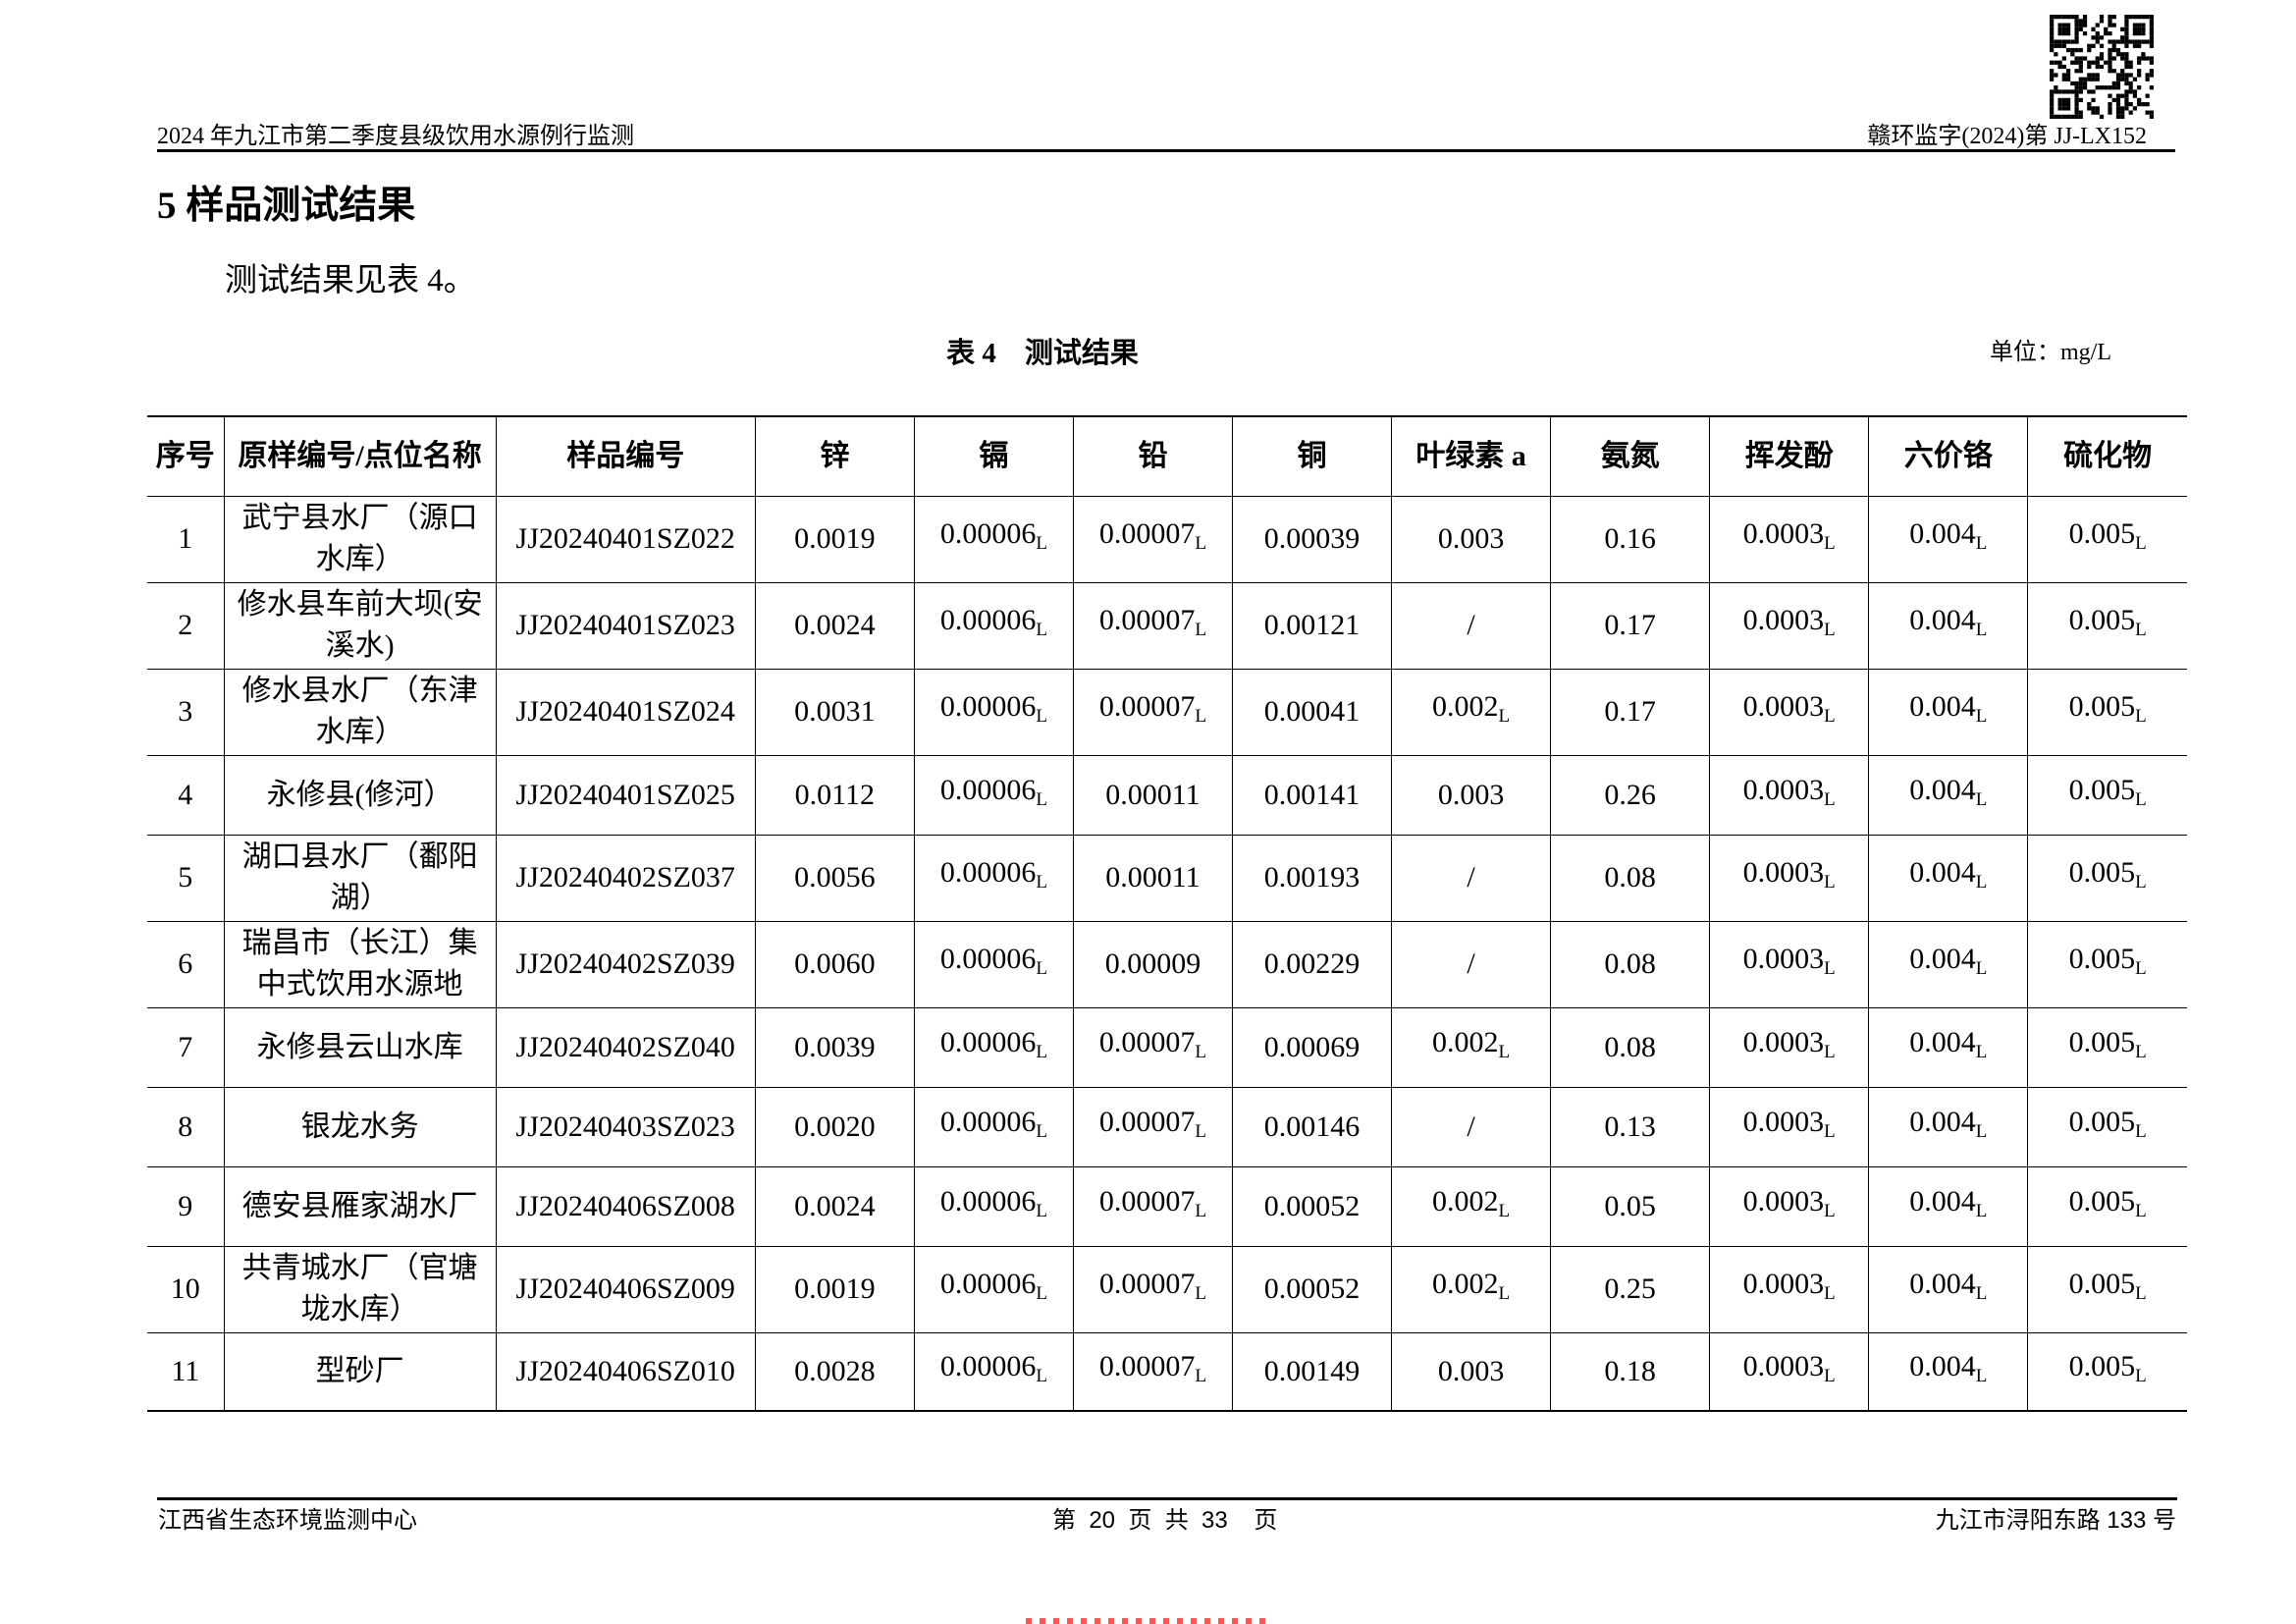 The width and height of the screenshot is (2296, 1624). I want to click on table-cell: 0.0019, so click(835, 1289).